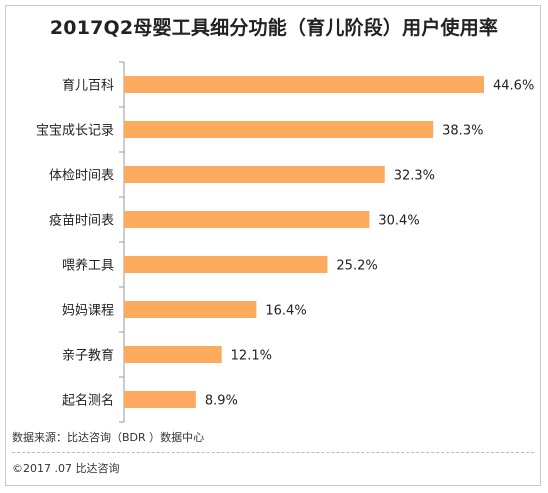 The image size is (548, 493). Describe the element at coordinates (356, 266) in the screenshot. I see `data-label: 25.2%` at that location.